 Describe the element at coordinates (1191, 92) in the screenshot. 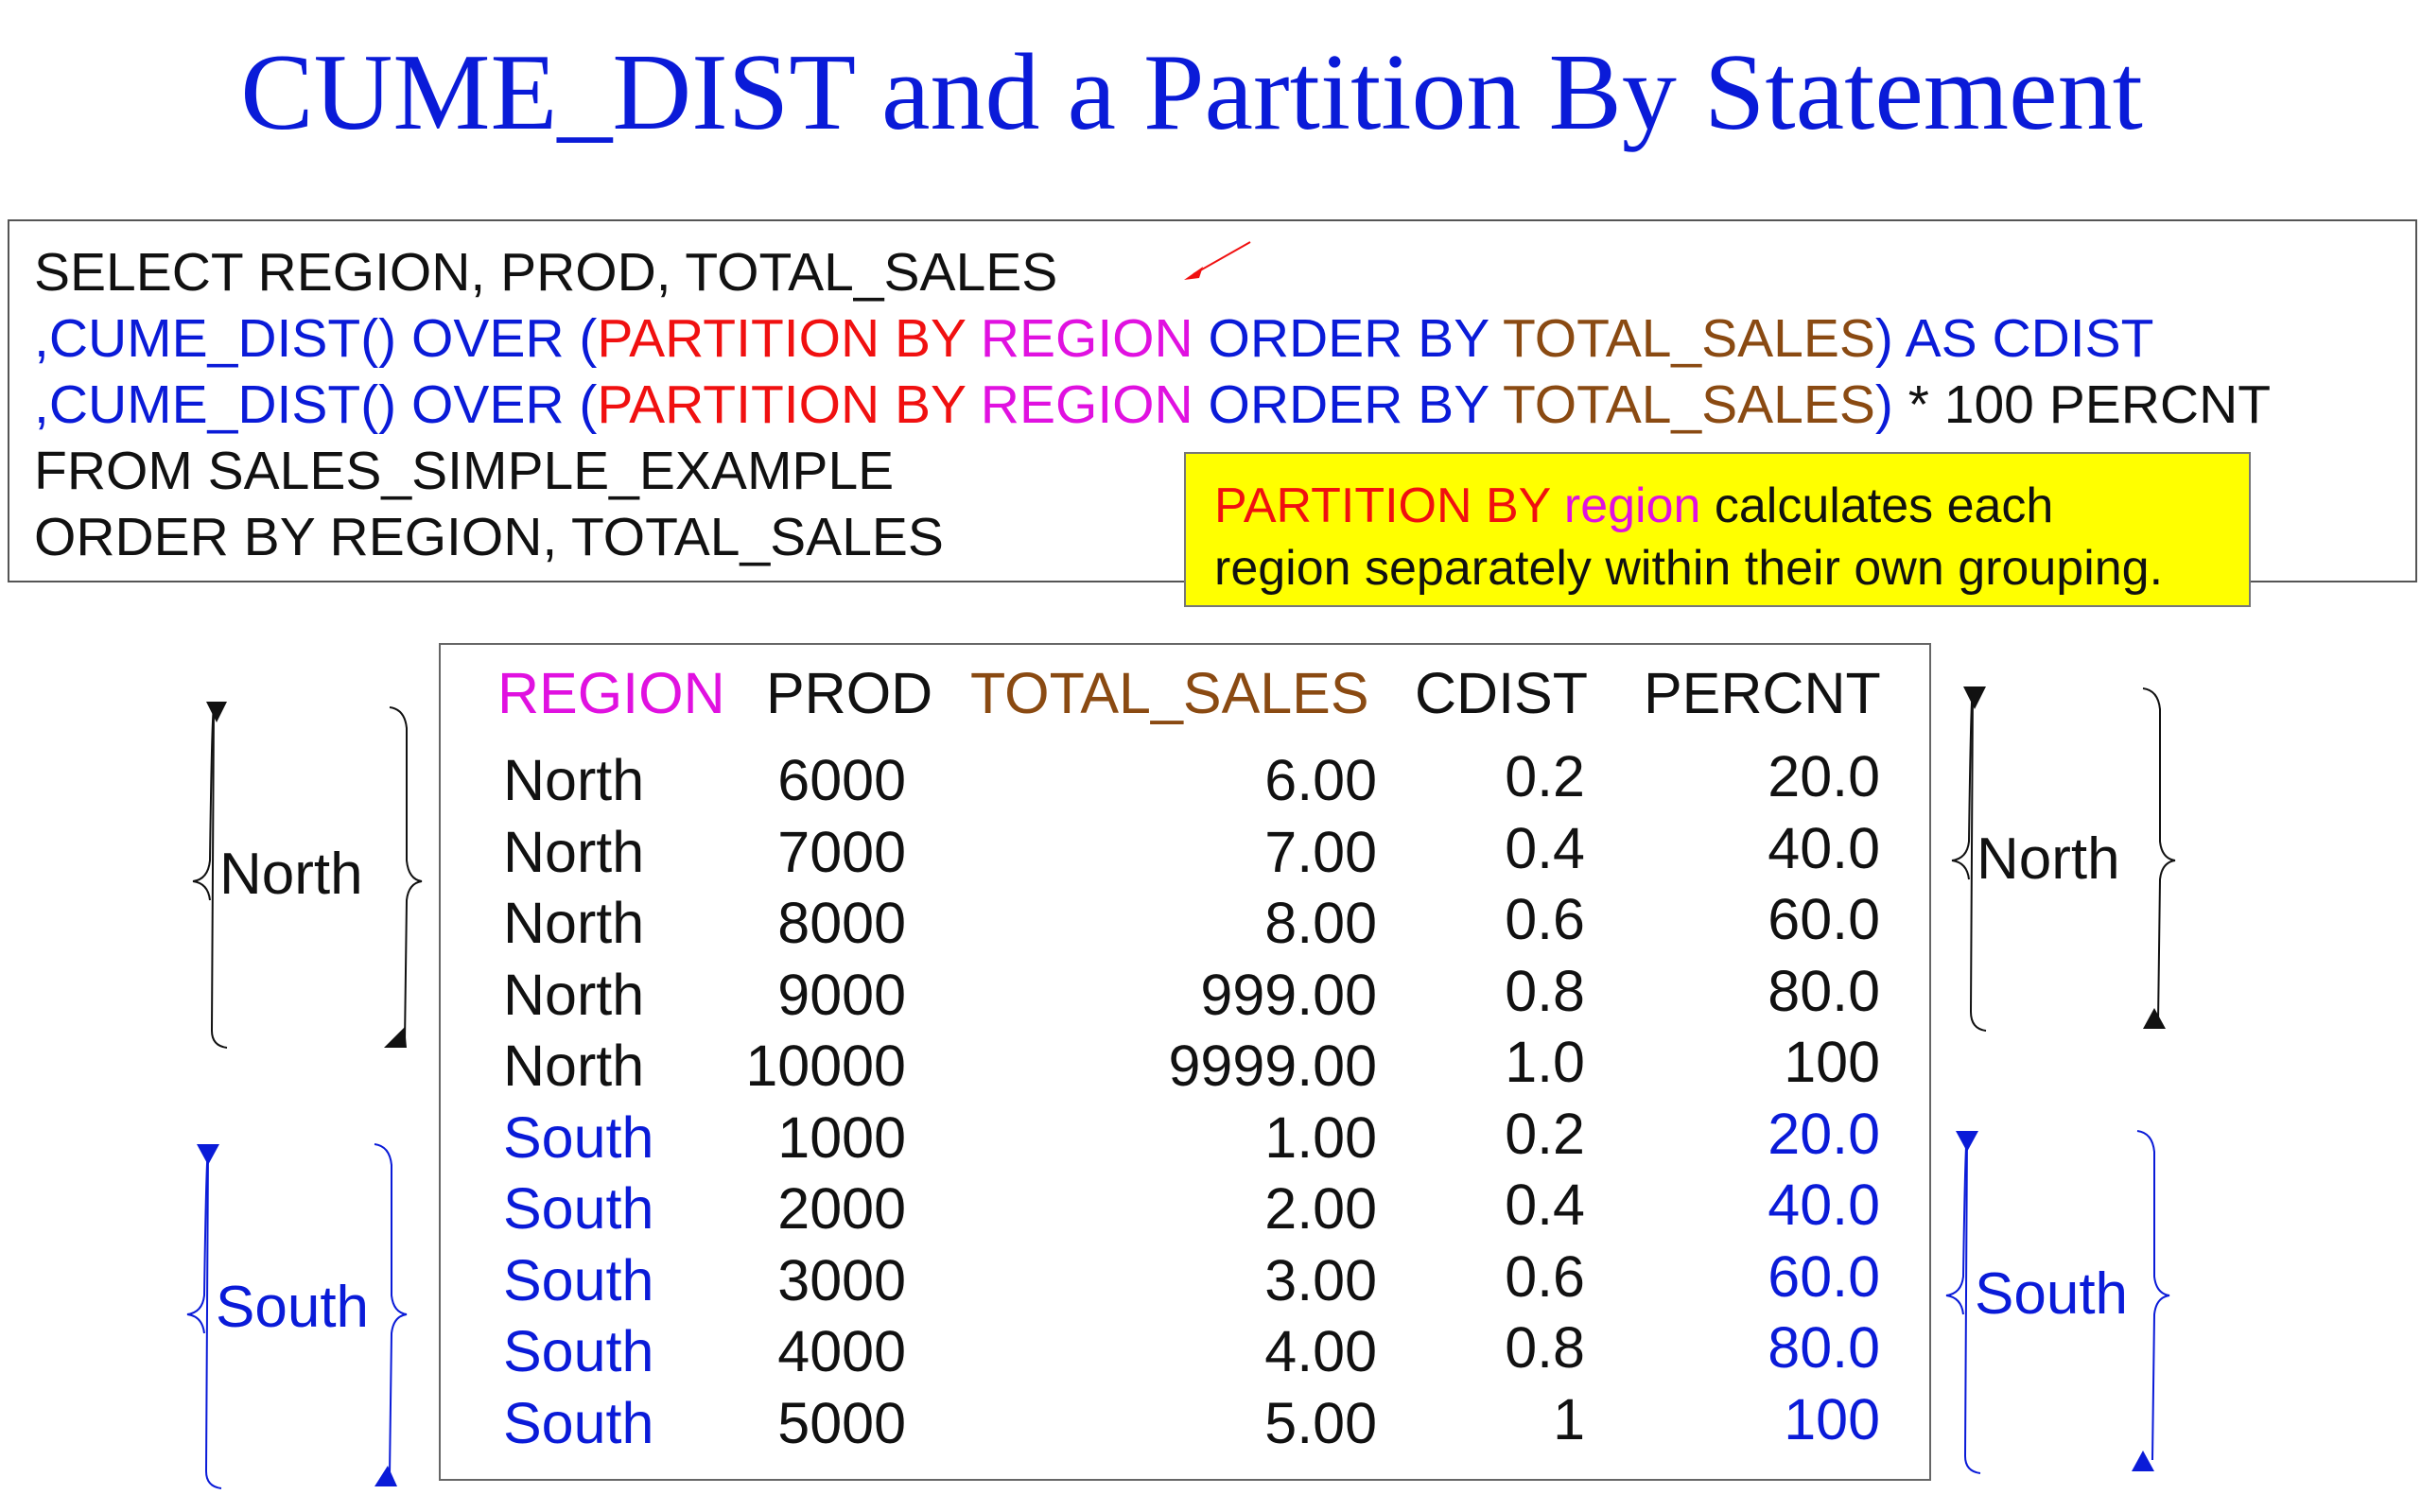

I see `slide-title: CUME_DIST and a Partition By Statement` at that location.